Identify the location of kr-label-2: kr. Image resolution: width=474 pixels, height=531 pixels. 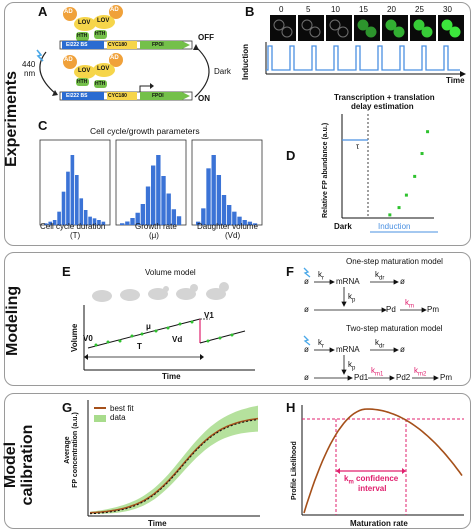
(321, 344).